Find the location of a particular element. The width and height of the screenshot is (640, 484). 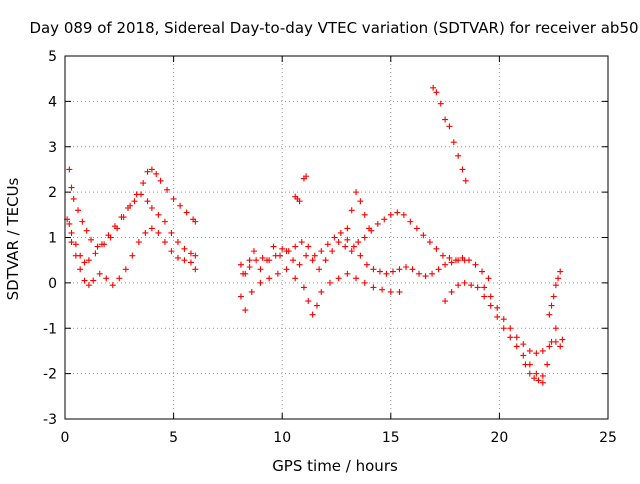

y-tick-label: -2 is located at coordinates (50, 375).